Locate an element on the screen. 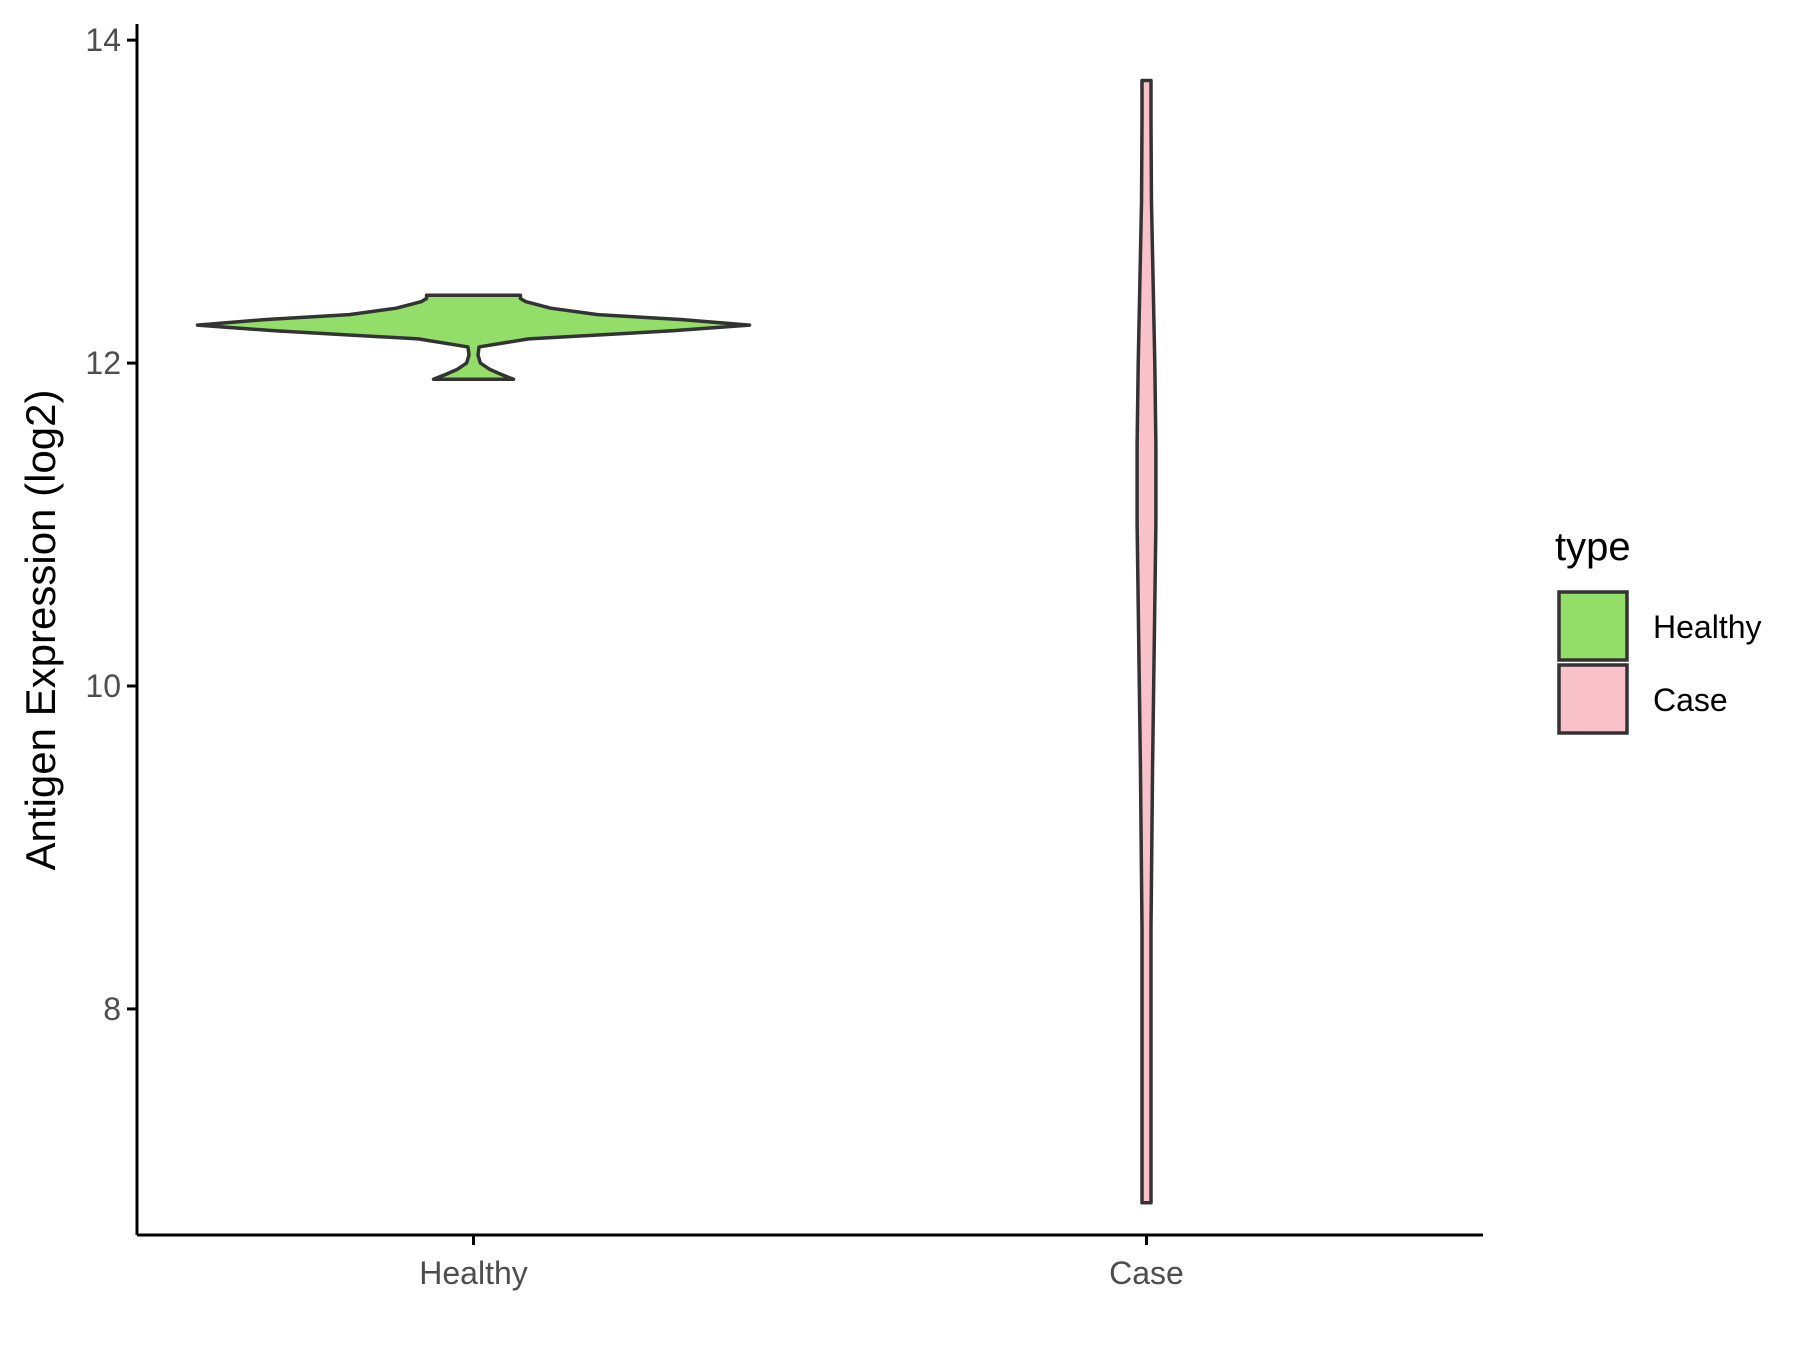 The width and height of the screenshot is (1800, 1350). y-tick-label: 8 is located at coordinates (112, 1009).